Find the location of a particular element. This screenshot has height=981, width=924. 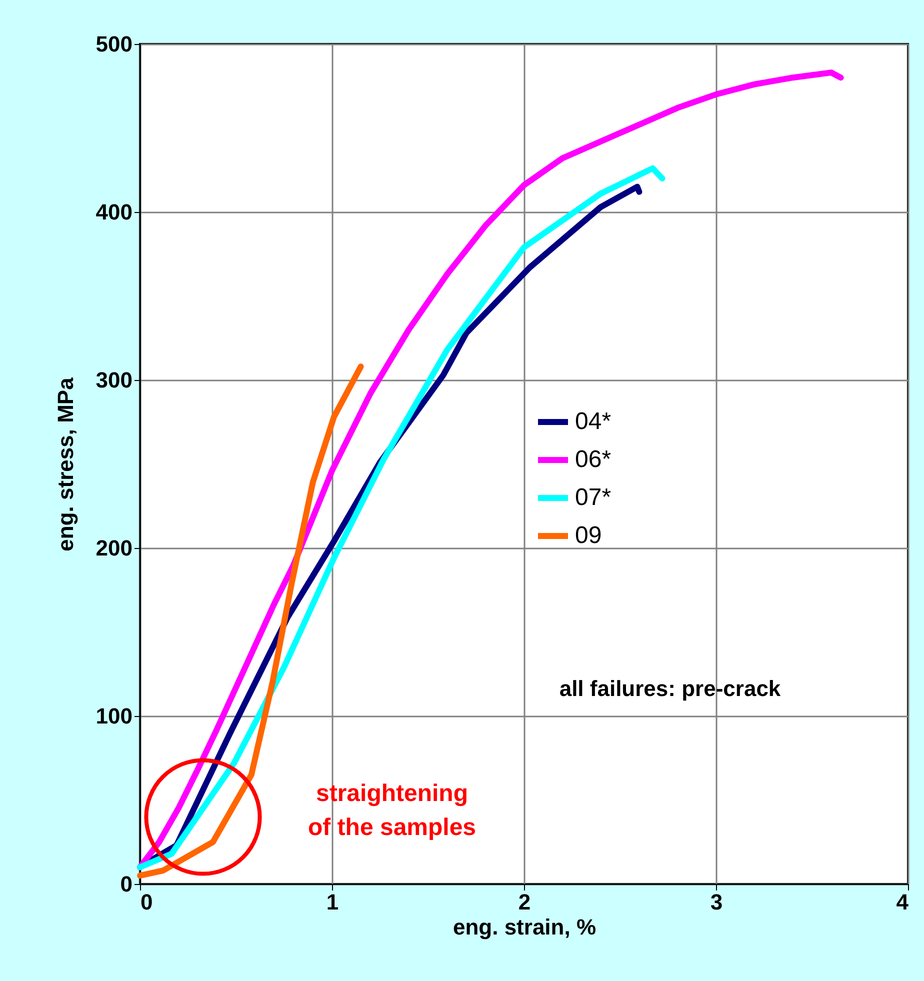

y-axis-title: eng. stress, MPa is located at coordinates (65, 464).